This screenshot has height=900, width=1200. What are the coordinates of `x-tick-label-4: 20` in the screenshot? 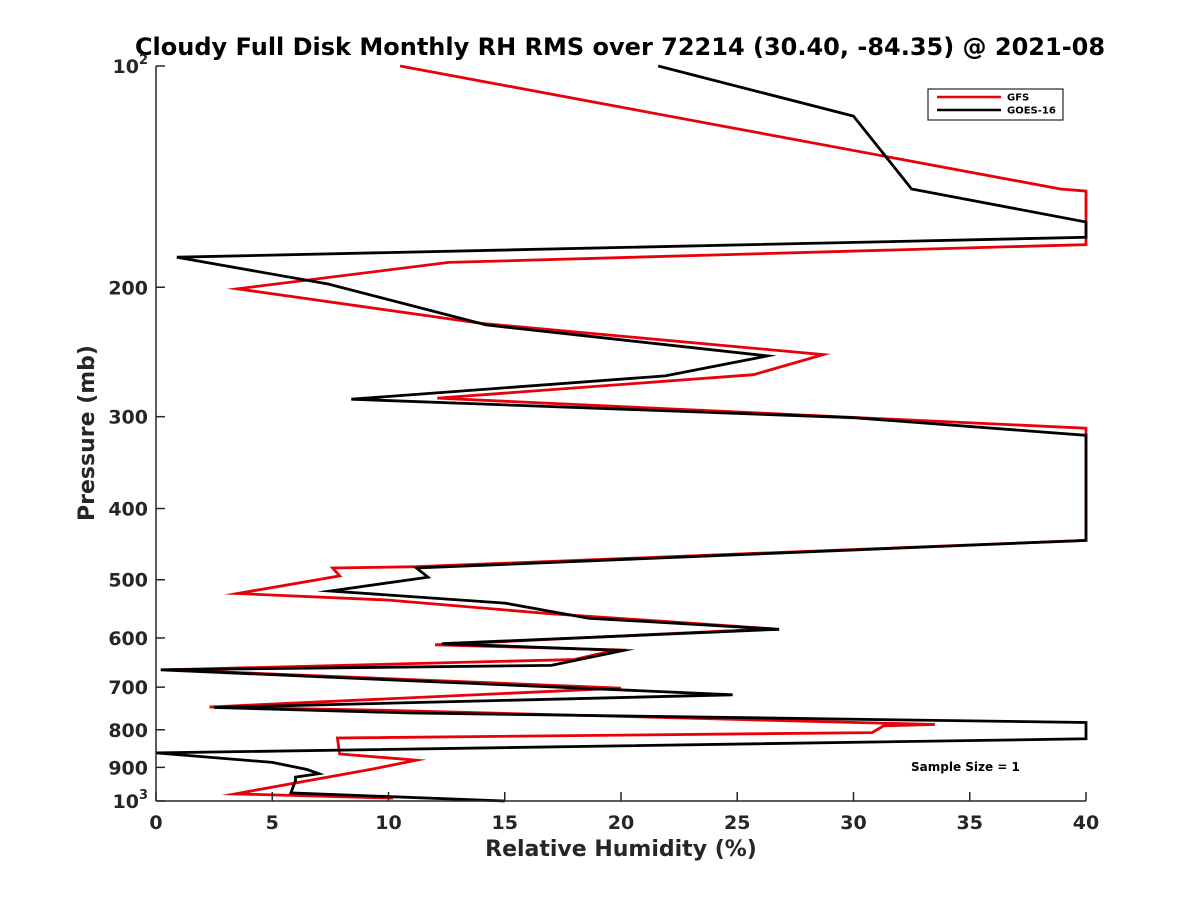 It's located at (621, 823).